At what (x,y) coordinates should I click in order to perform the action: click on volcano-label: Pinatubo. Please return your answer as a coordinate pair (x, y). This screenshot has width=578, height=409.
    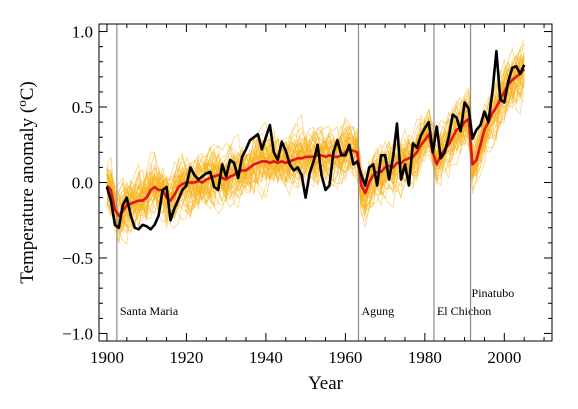
    Looking at the image, I should click on (493, 293).